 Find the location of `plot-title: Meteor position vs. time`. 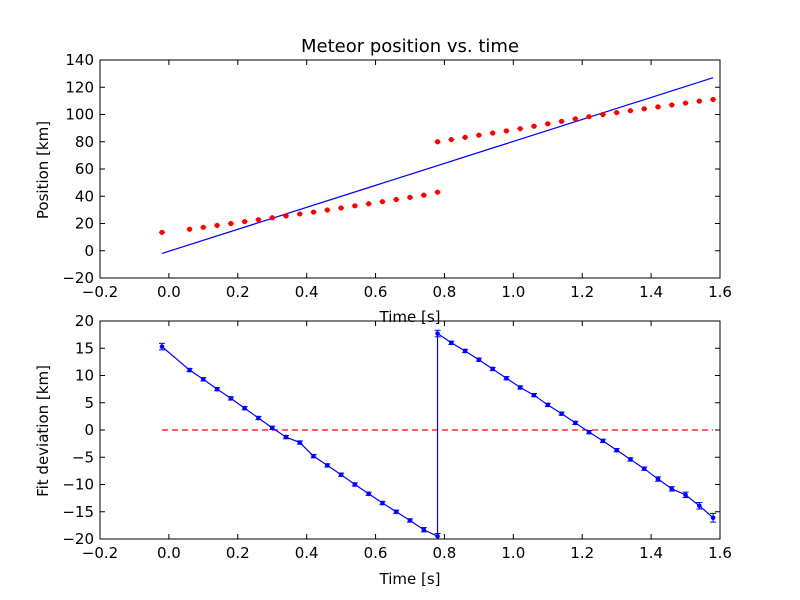

plot-title: Meteor position vs. time is located at coordinates (410, 46).